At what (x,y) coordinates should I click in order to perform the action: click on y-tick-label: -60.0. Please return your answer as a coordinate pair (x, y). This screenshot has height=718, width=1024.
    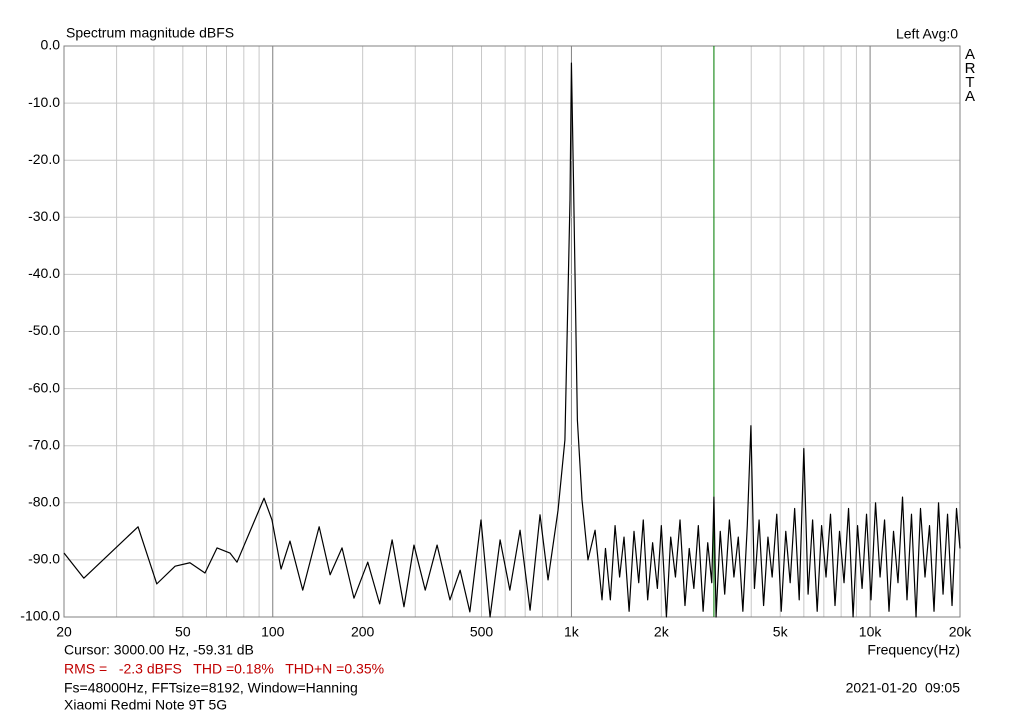
    Looking at the image, I should click on (44, 387).